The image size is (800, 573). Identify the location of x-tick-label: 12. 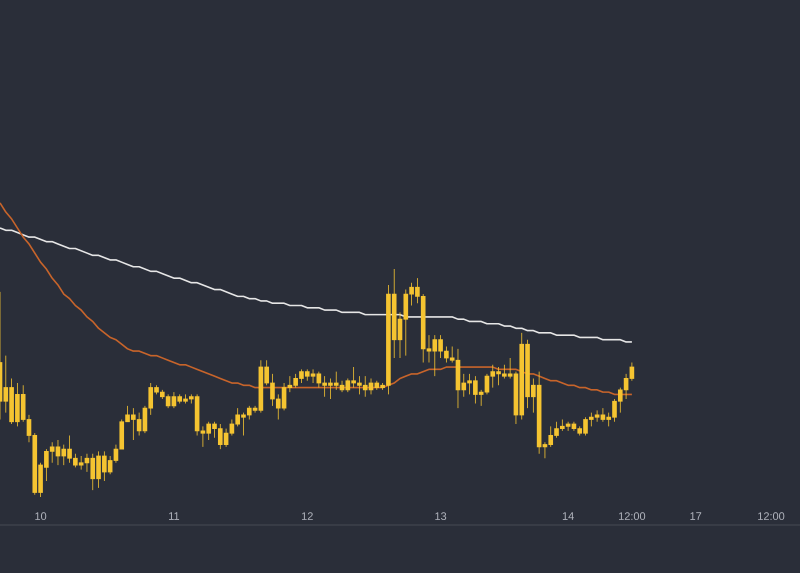
(307, 516).